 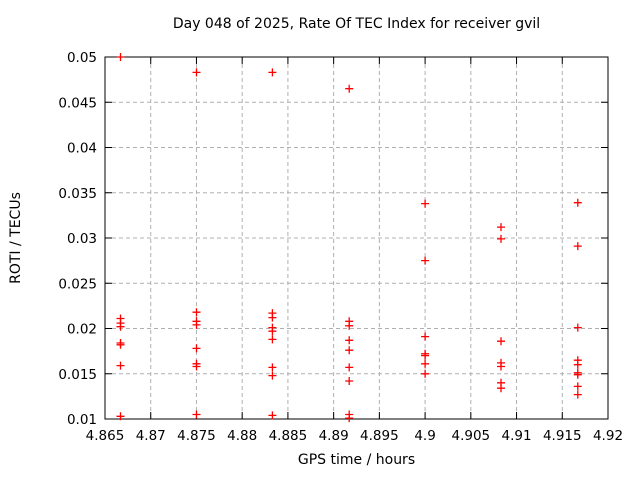 I want to click on y-tick-label: 0.01, so click(x=82, y=420).